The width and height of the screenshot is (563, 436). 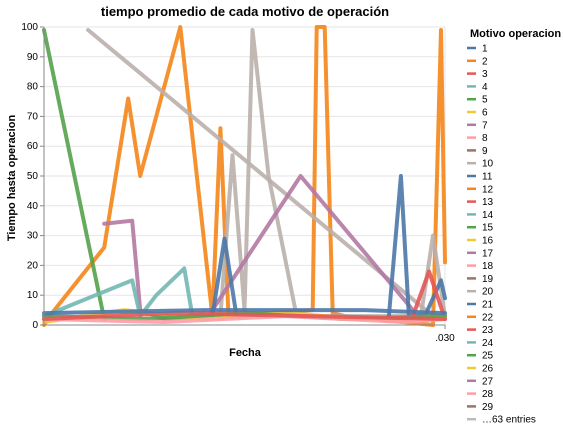 What do you see at coordinates (485, 100) in the screenshot?
I see `legend-item-label: 5` at bounding box center [485, 100].